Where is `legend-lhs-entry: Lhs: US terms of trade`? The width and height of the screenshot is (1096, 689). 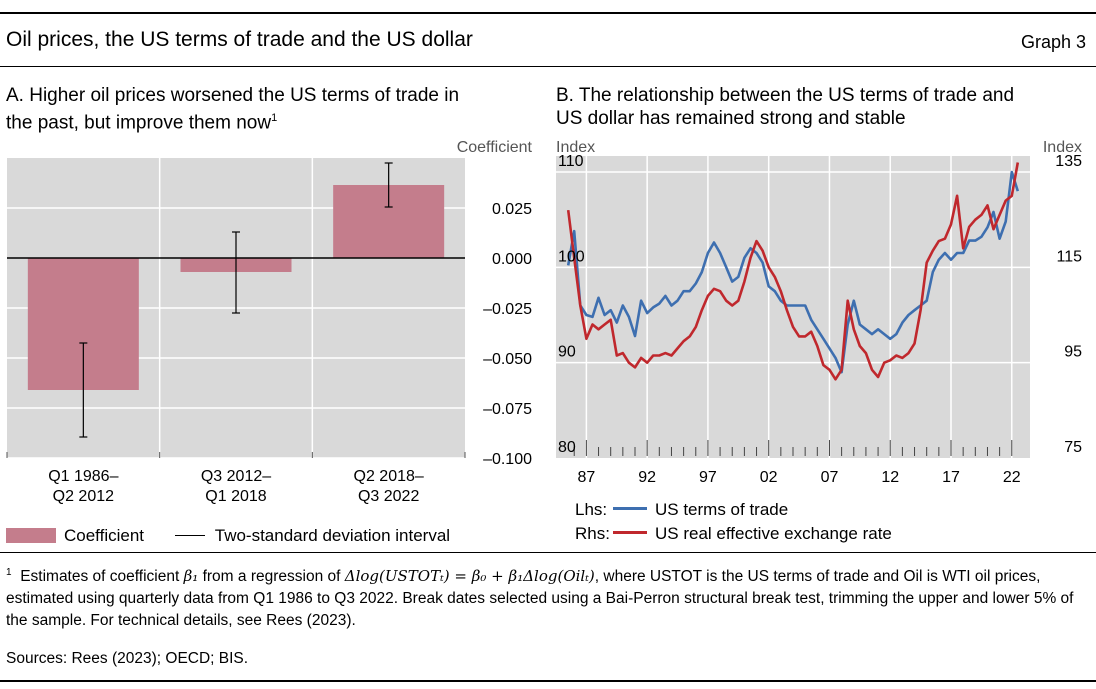 legend-lhs-entry: Lhs: US terms of trade is located at coordinates (733, 510).